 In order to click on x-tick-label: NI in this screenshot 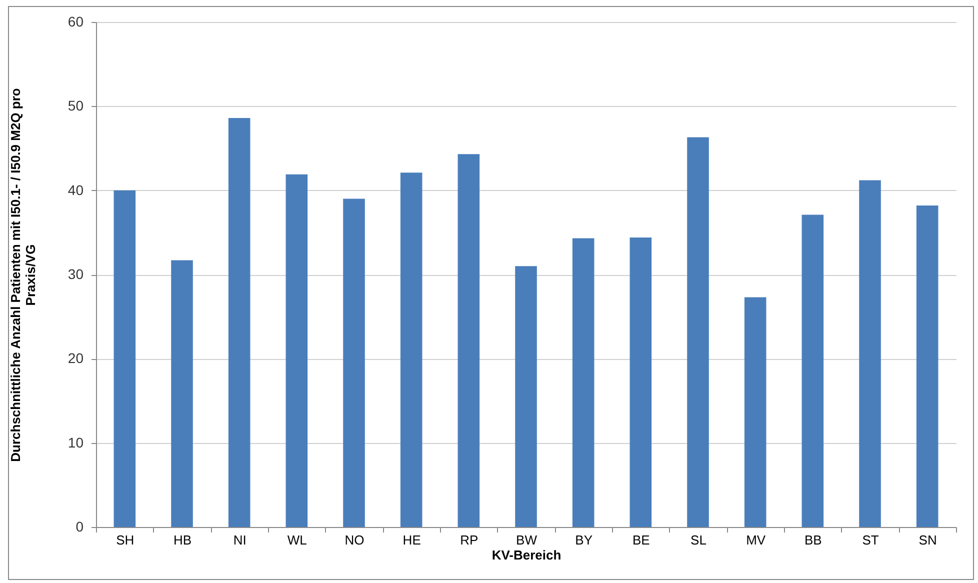, I will do `click(239, 540)`.